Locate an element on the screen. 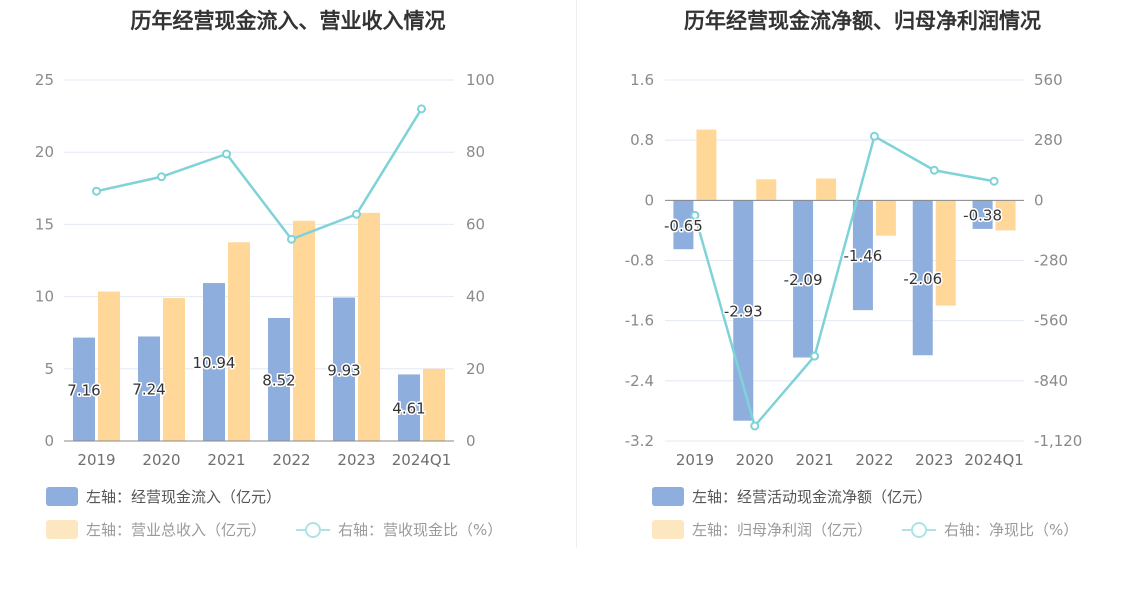 The width and height of the screenshot is (1148, 589). right-axis-tick-label: -840 is located at coordinates (1051, 381).